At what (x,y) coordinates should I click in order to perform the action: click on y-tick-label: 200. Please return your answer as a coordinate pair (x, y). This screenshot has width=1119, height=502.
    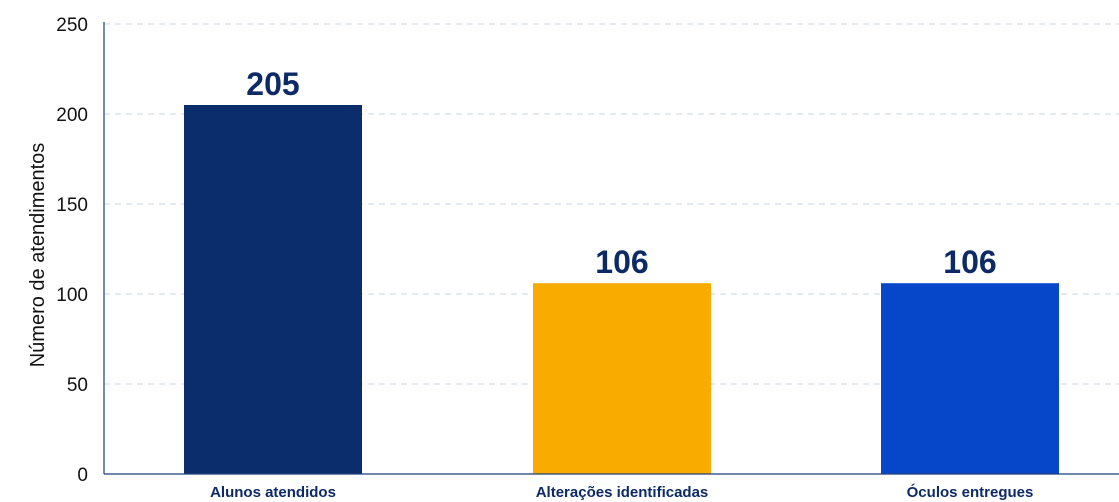
    Looking at the image, I should click on (72, 115).